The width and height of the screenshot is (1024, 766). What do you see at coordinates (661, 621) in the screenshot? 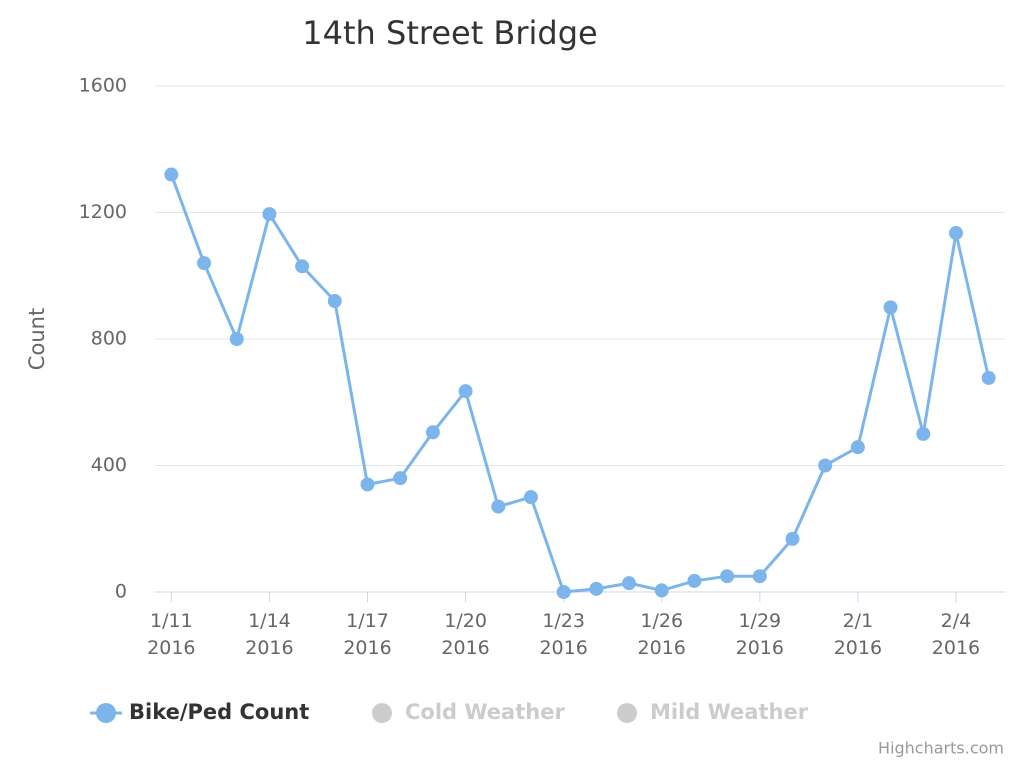
I see `x-tick-label-line: 1/26` at bounding box center [661, 621].